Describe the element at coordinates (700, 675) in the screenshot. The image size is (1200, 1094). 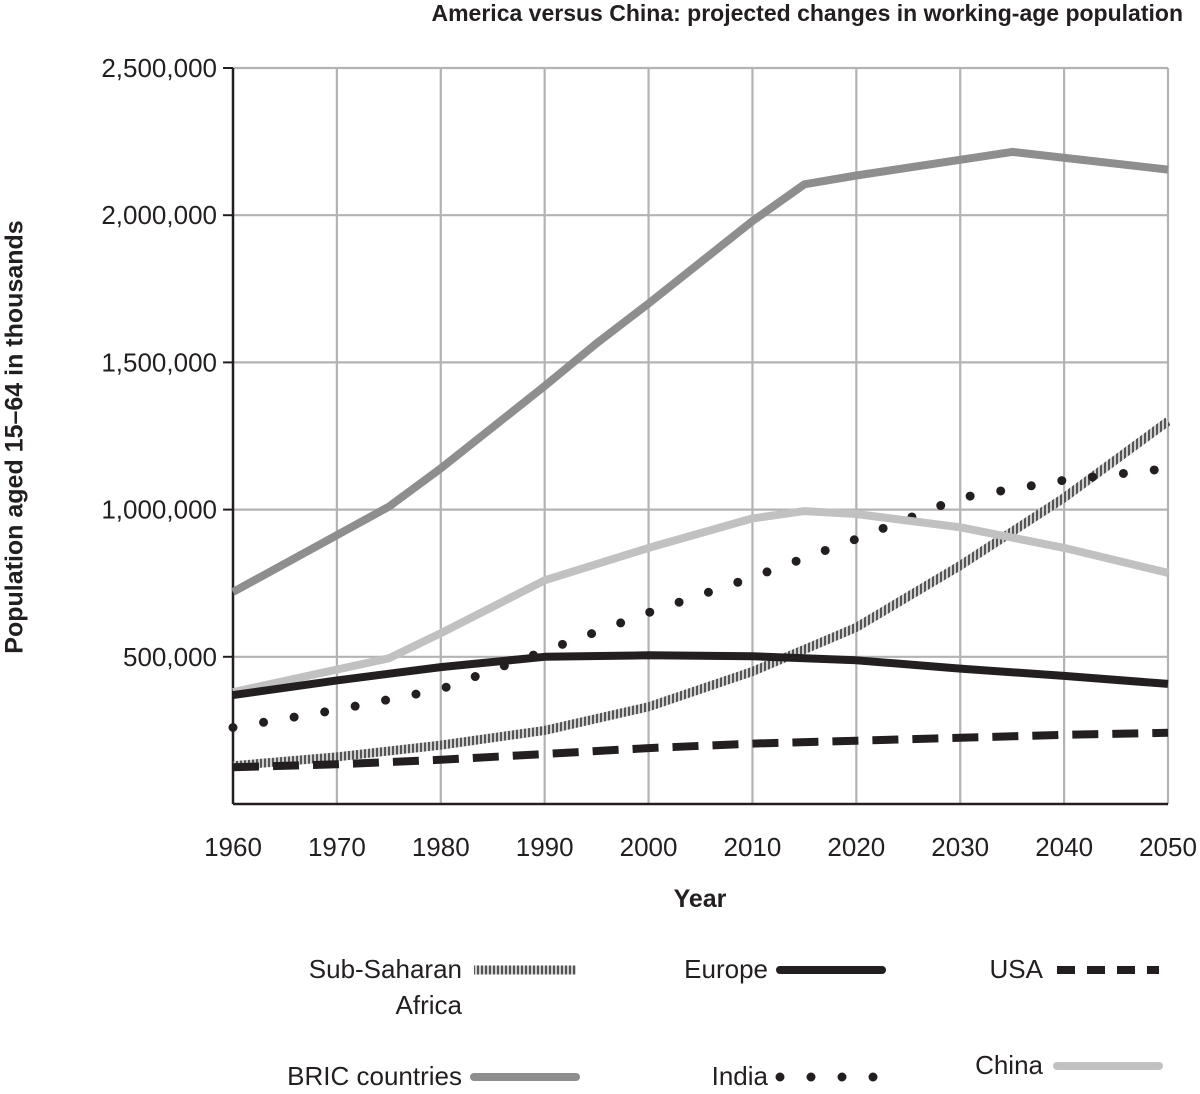
I see `series-line-europe` at that location.